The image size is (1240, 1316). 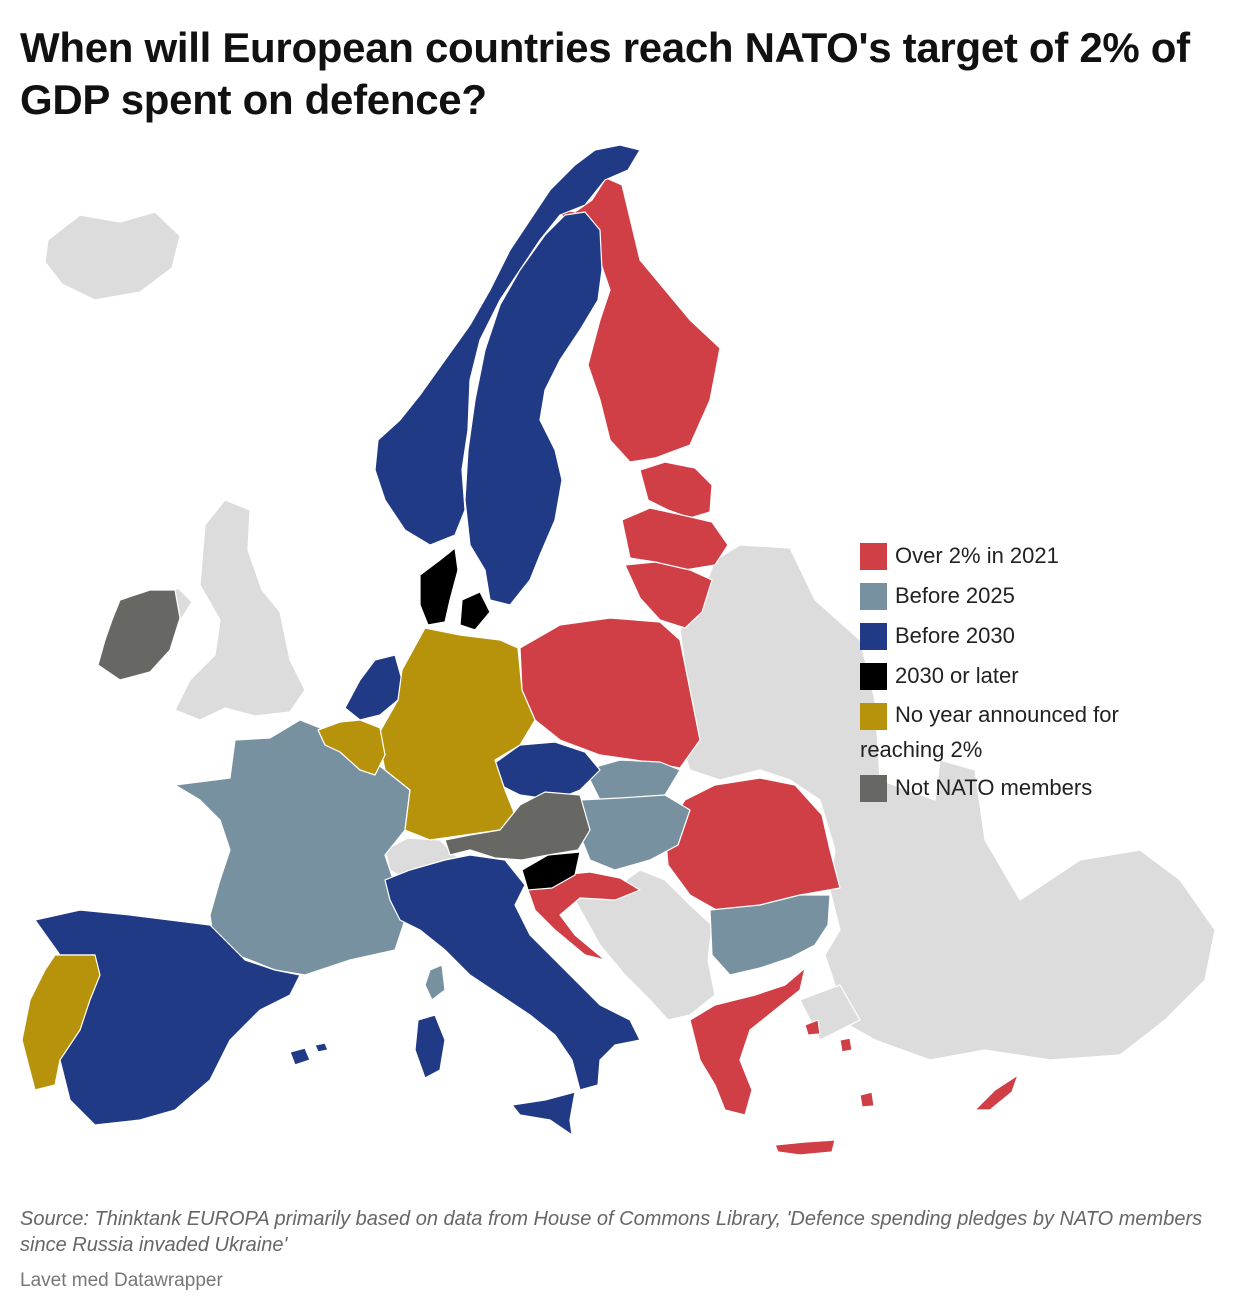 I want to click on region-austria, so click(x=517, y=826).